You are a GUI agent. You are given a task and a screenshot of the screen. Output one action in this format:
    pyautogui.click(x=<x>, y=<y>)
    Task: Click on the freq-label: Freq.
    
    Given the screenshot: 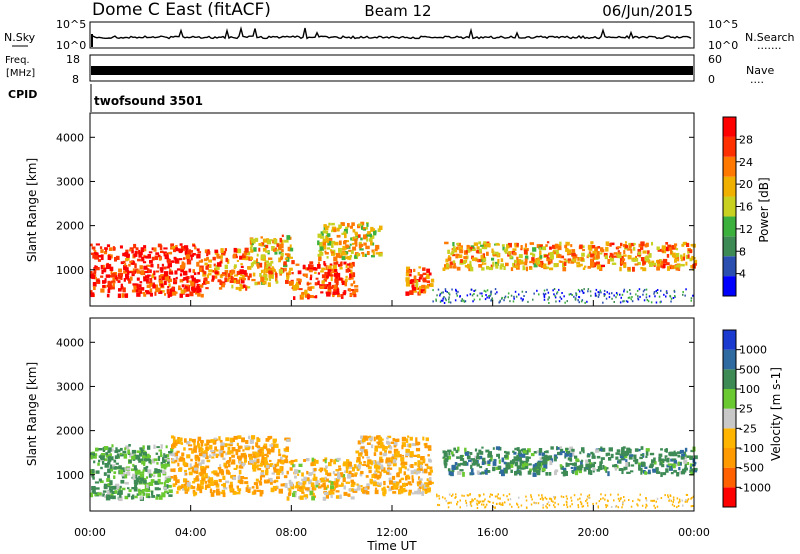 What is the action you would take?
    pyautogui.click(x=17, y=60)
    